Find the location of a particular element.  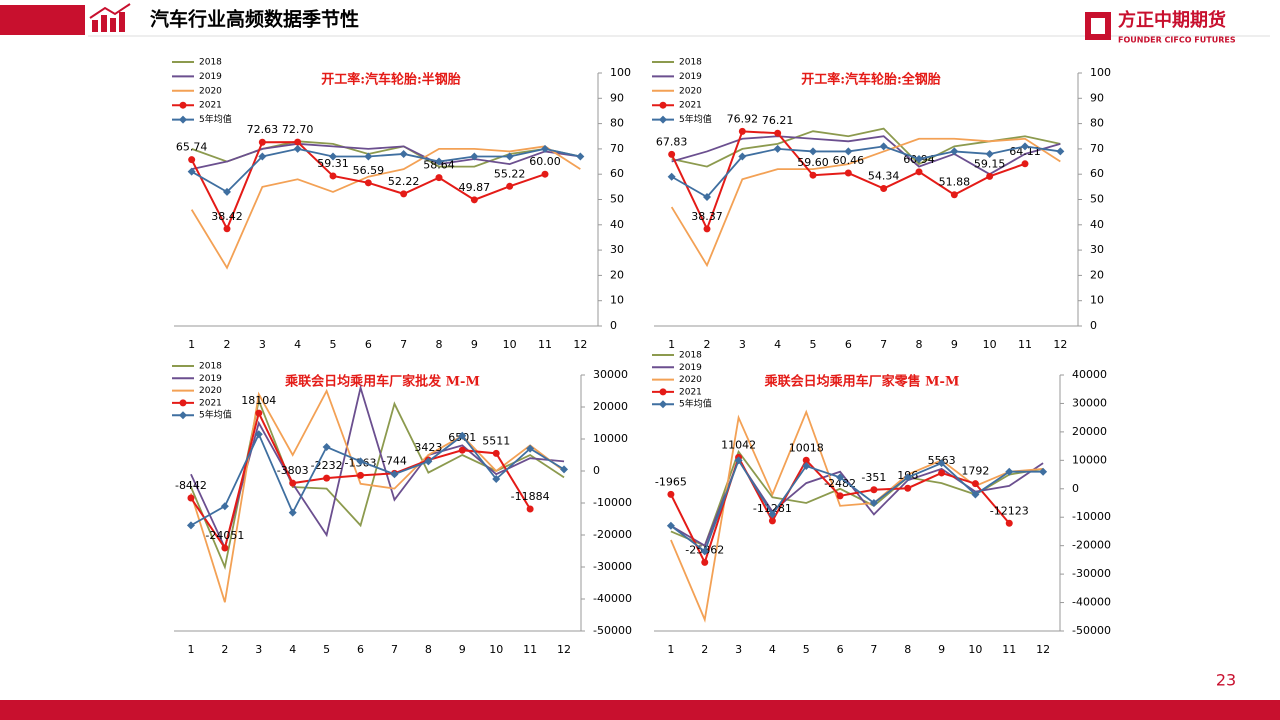

y-tick-label: 50 is located at coordinates (617, 199).